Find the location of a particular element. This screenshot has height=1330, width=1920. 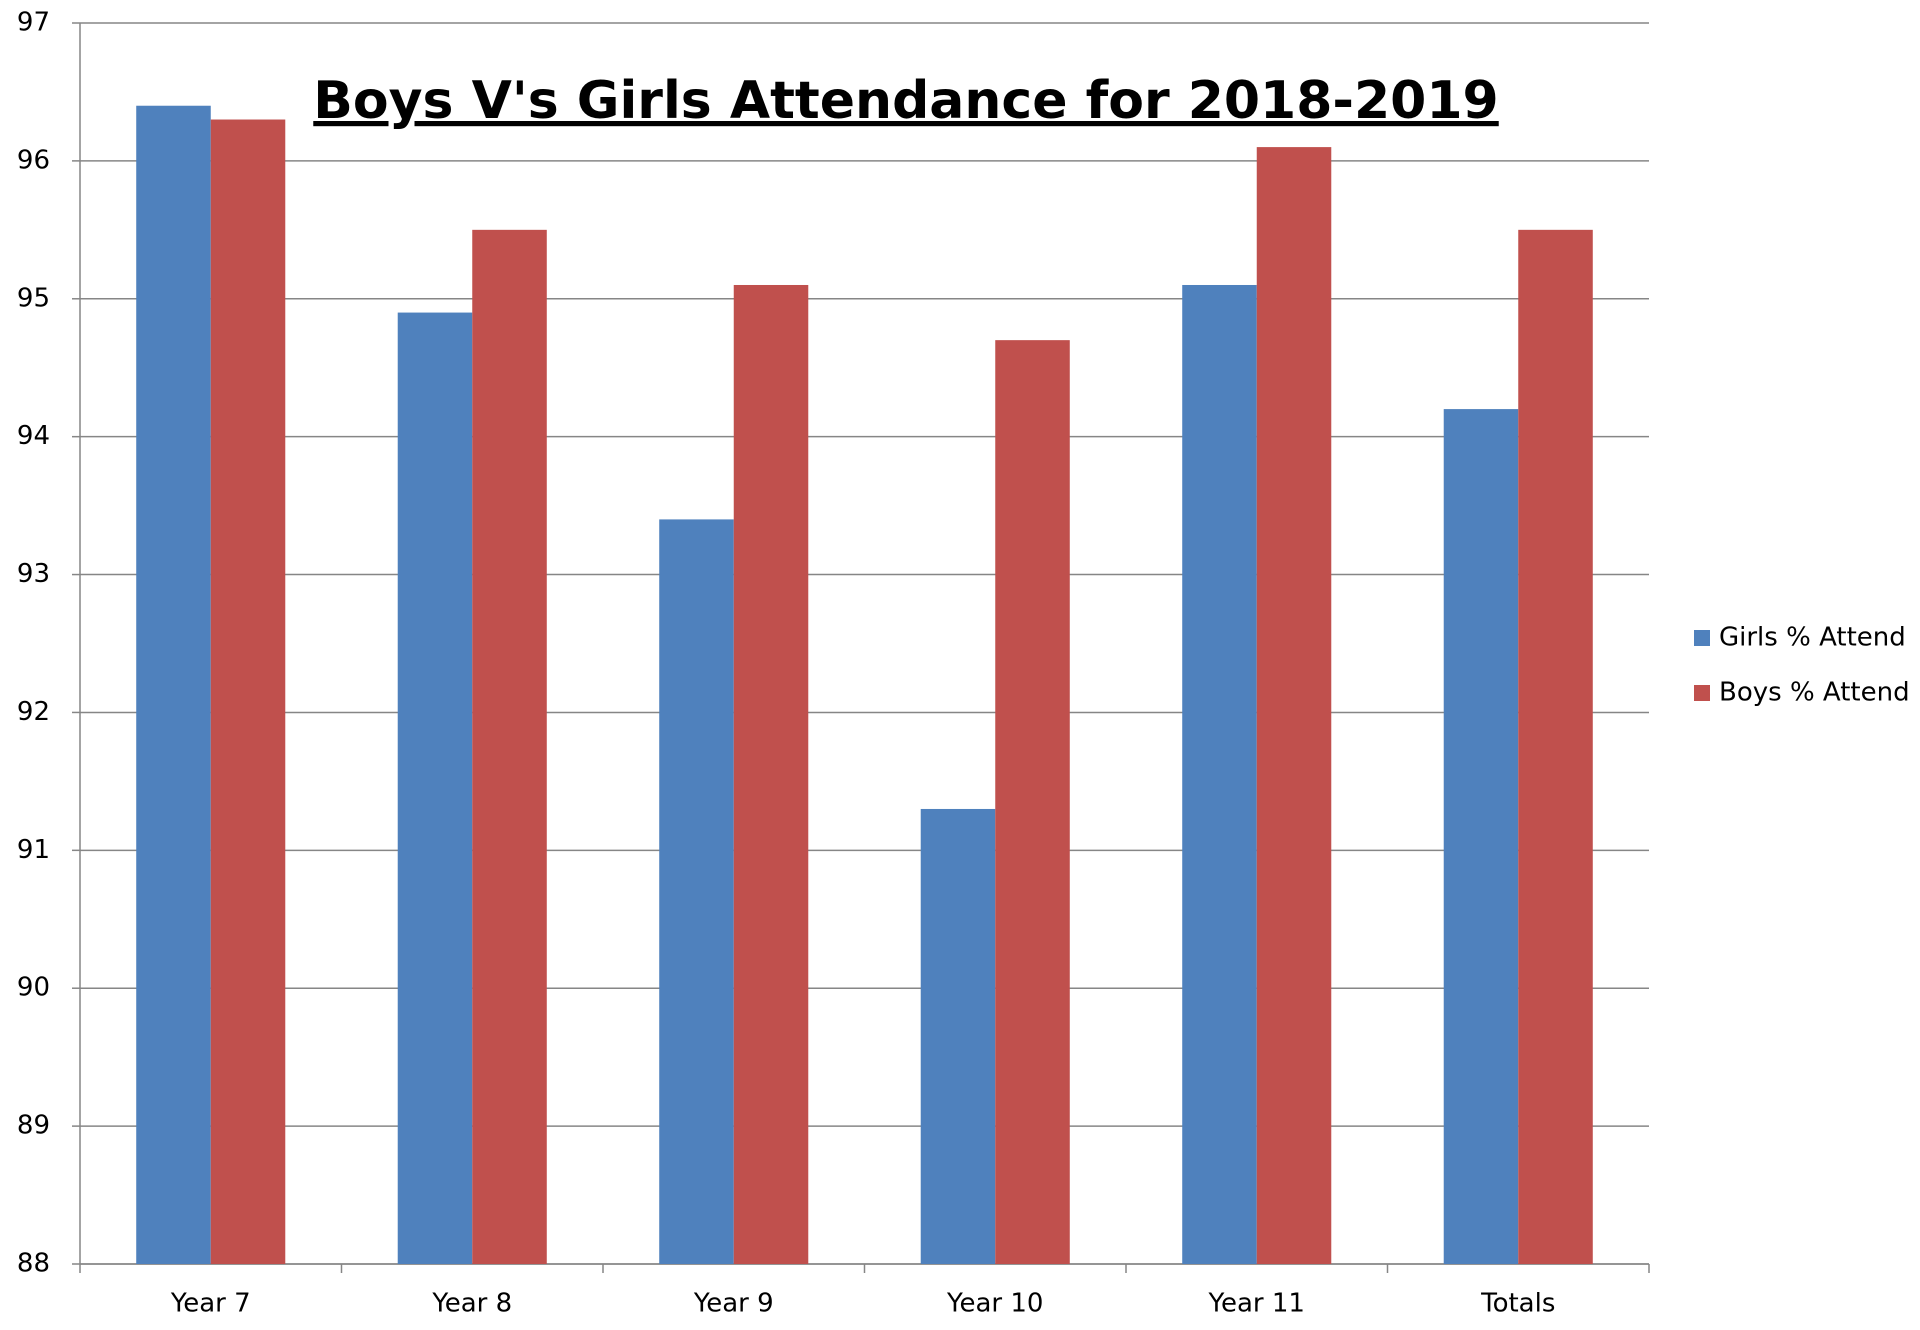

x-tick-label: Year 8 is located at coordinates (471, 1304).